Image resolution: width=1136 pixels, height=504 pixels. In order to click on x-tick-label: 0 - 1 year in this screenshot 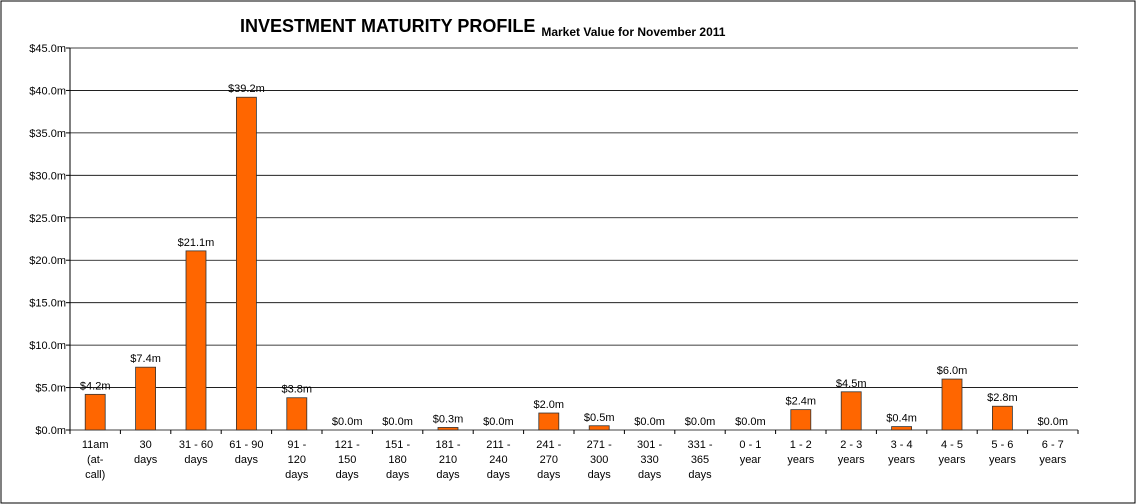, I will do `click(750, 452)`.